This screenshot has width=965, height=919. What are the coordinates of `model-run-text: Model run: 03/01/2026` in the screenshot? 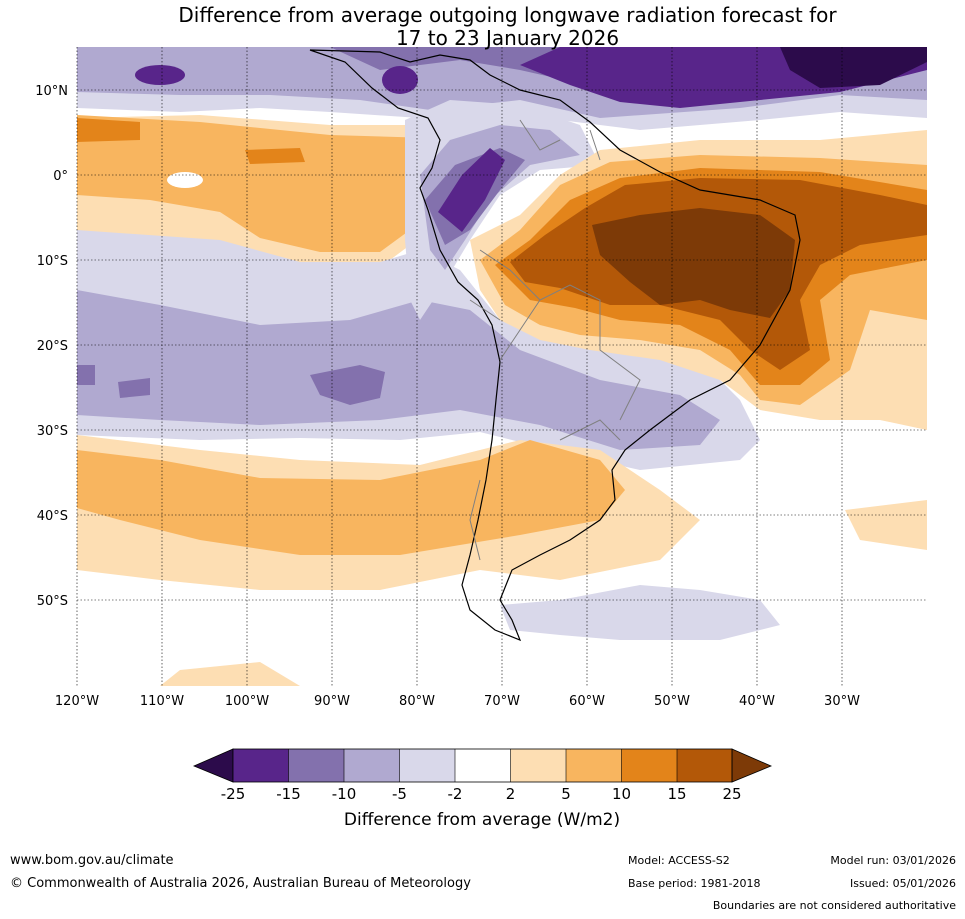 It's located at (893, 860).